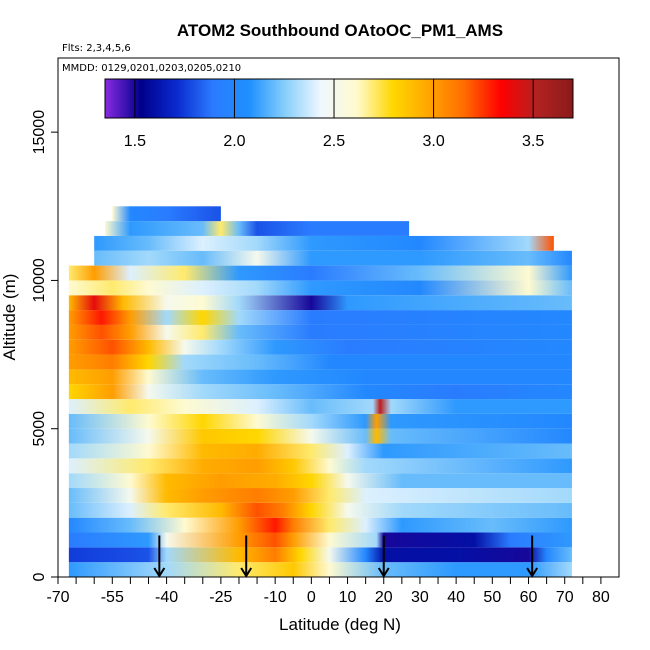 The width and height of the screenshot is (650, 650). What do you see at coordinates (565, 597) in the screenshot?
I see `x-tick-label: 70` at bounding box center [565, 597].